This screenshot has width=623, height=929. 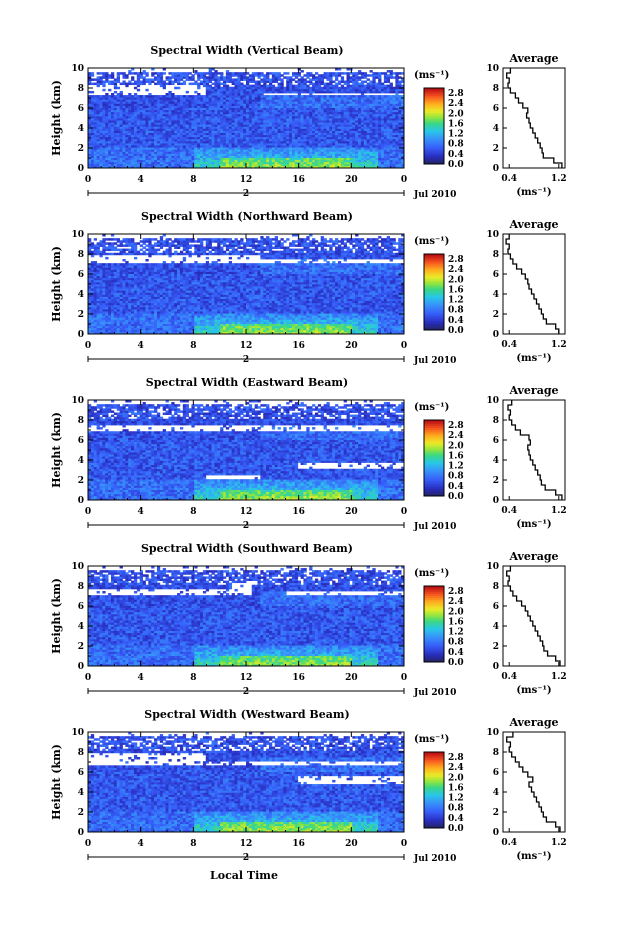 I want to click on y-tick-label: 8, so click(x=81, y=89).